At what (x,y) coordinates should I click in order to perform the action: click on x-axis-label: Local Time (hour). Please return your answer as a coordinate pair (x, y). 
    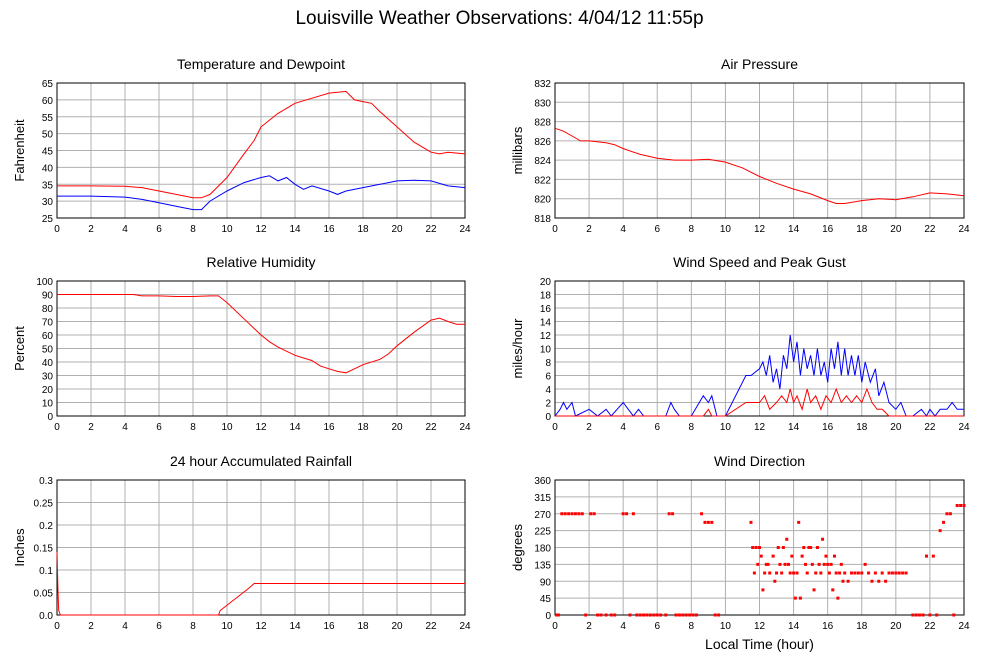
    Looking at the image, I should click on (759, 644).